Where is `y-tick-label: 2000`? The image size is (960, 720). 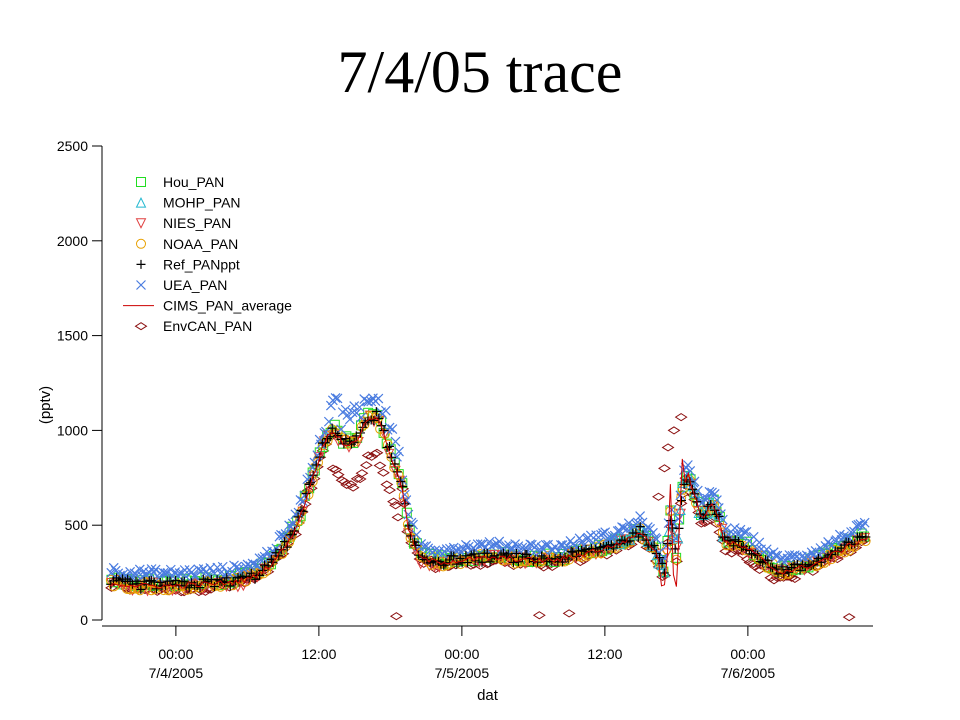
y-tick-label: 2000 is located at coordinates (72, 241).